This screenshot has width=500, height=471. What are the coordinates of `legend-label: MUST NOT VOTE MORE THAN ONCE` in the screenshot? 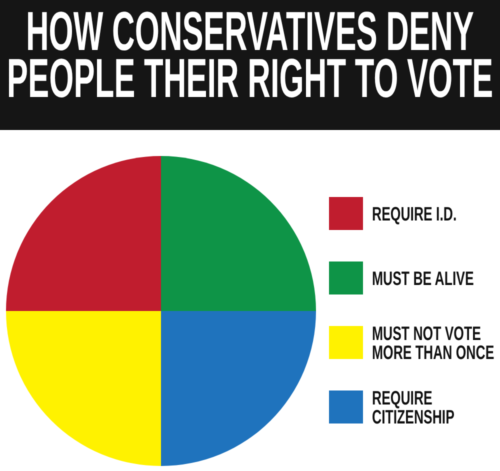 It's located at (433, 343).